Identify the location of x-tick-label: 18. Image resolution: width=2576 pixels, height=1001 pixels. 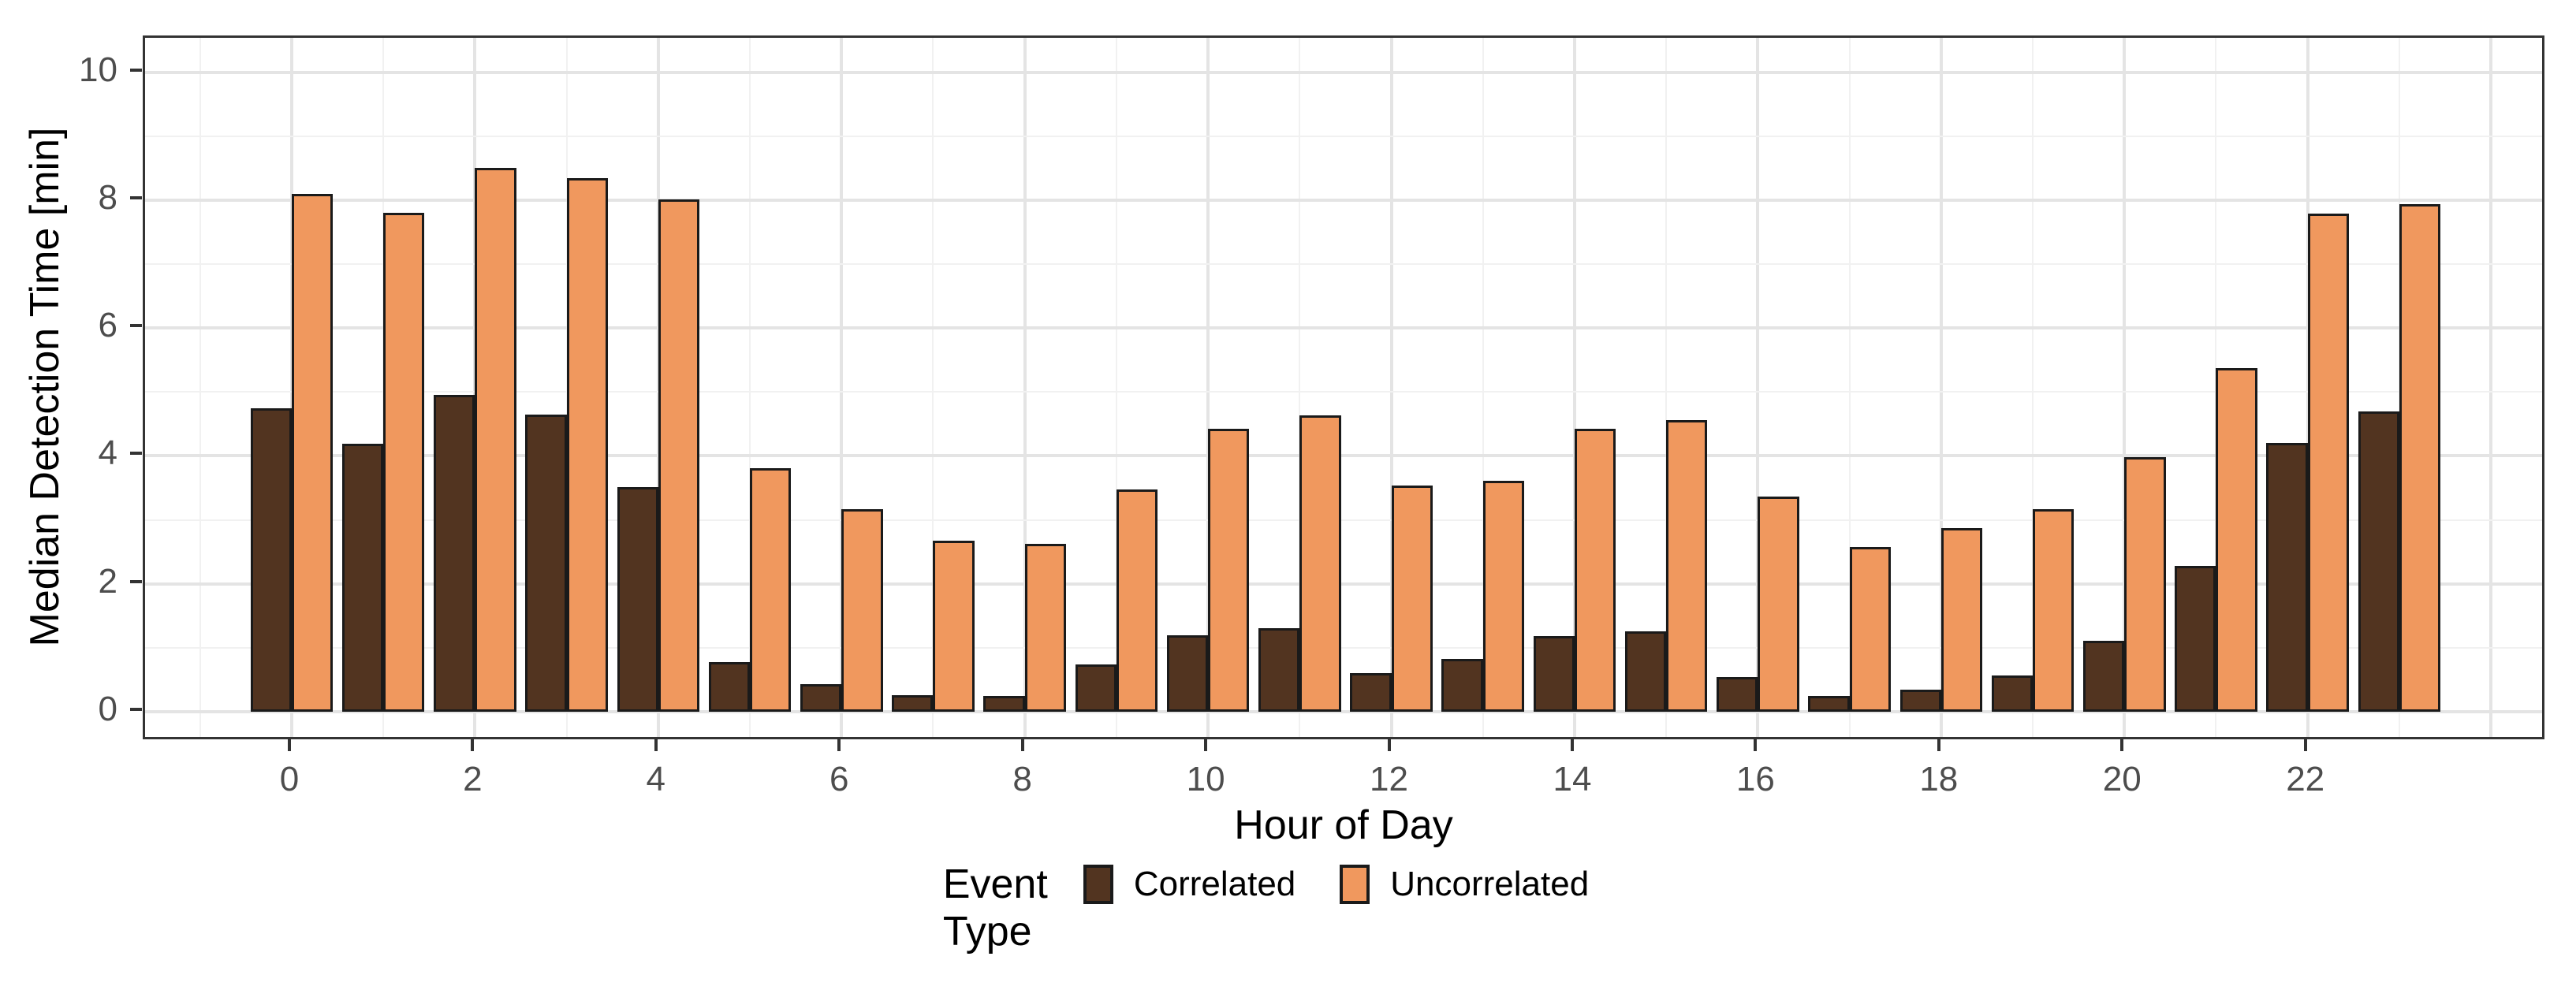
(1939, 779).